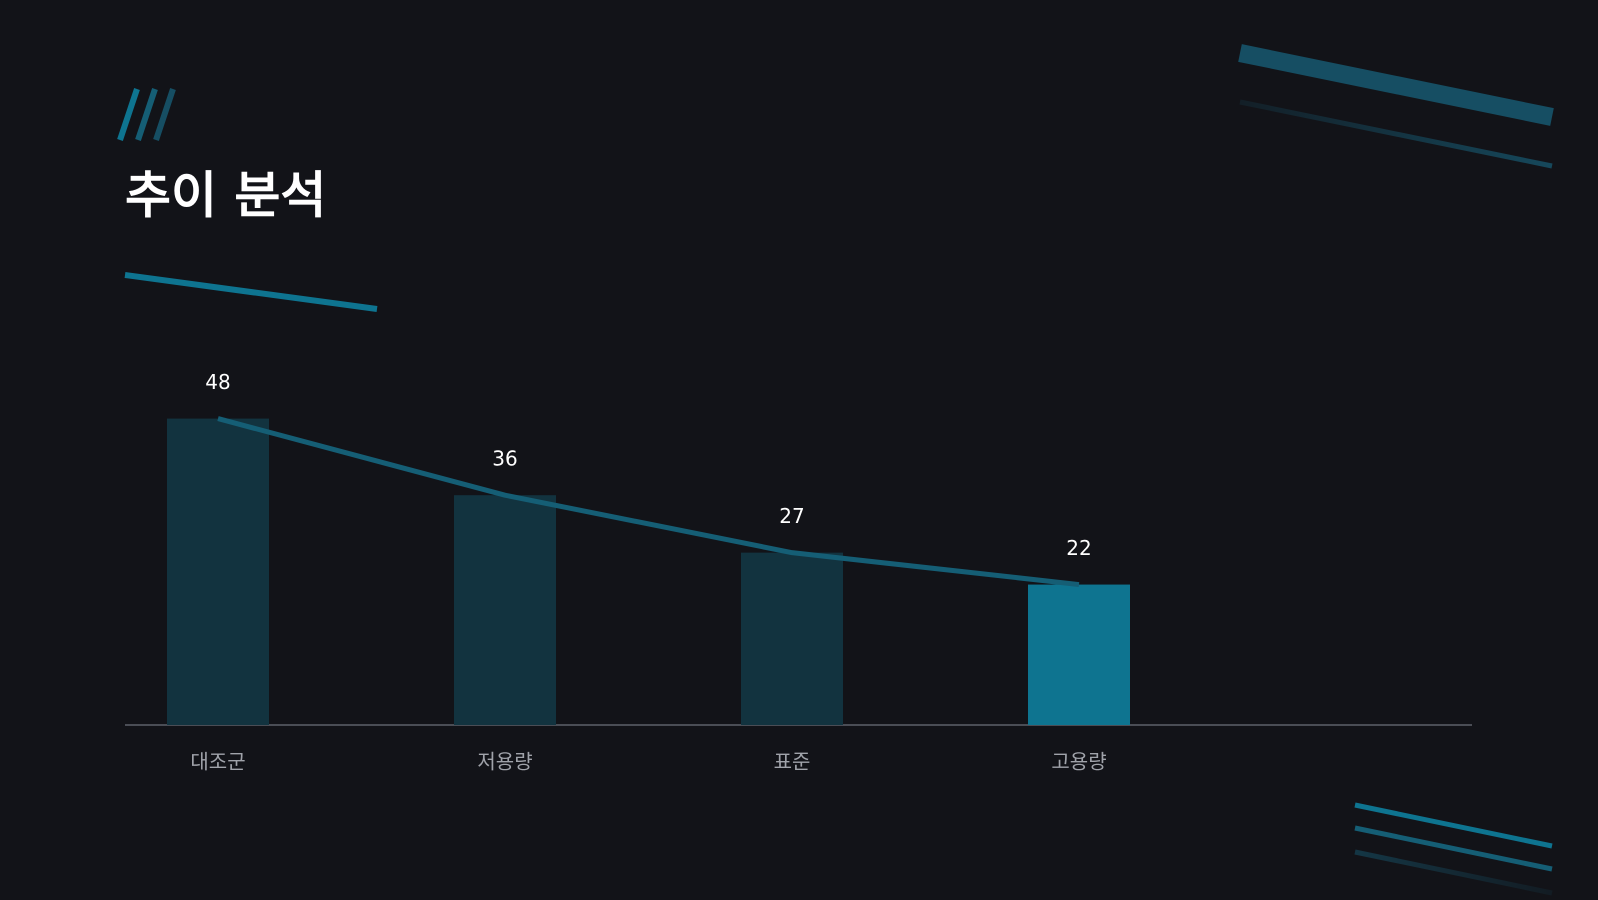  What do you see at coordinates (217, 762) in the screenshot?
I see `x-tick-label: 대조군` at bounding box center [217, 762].